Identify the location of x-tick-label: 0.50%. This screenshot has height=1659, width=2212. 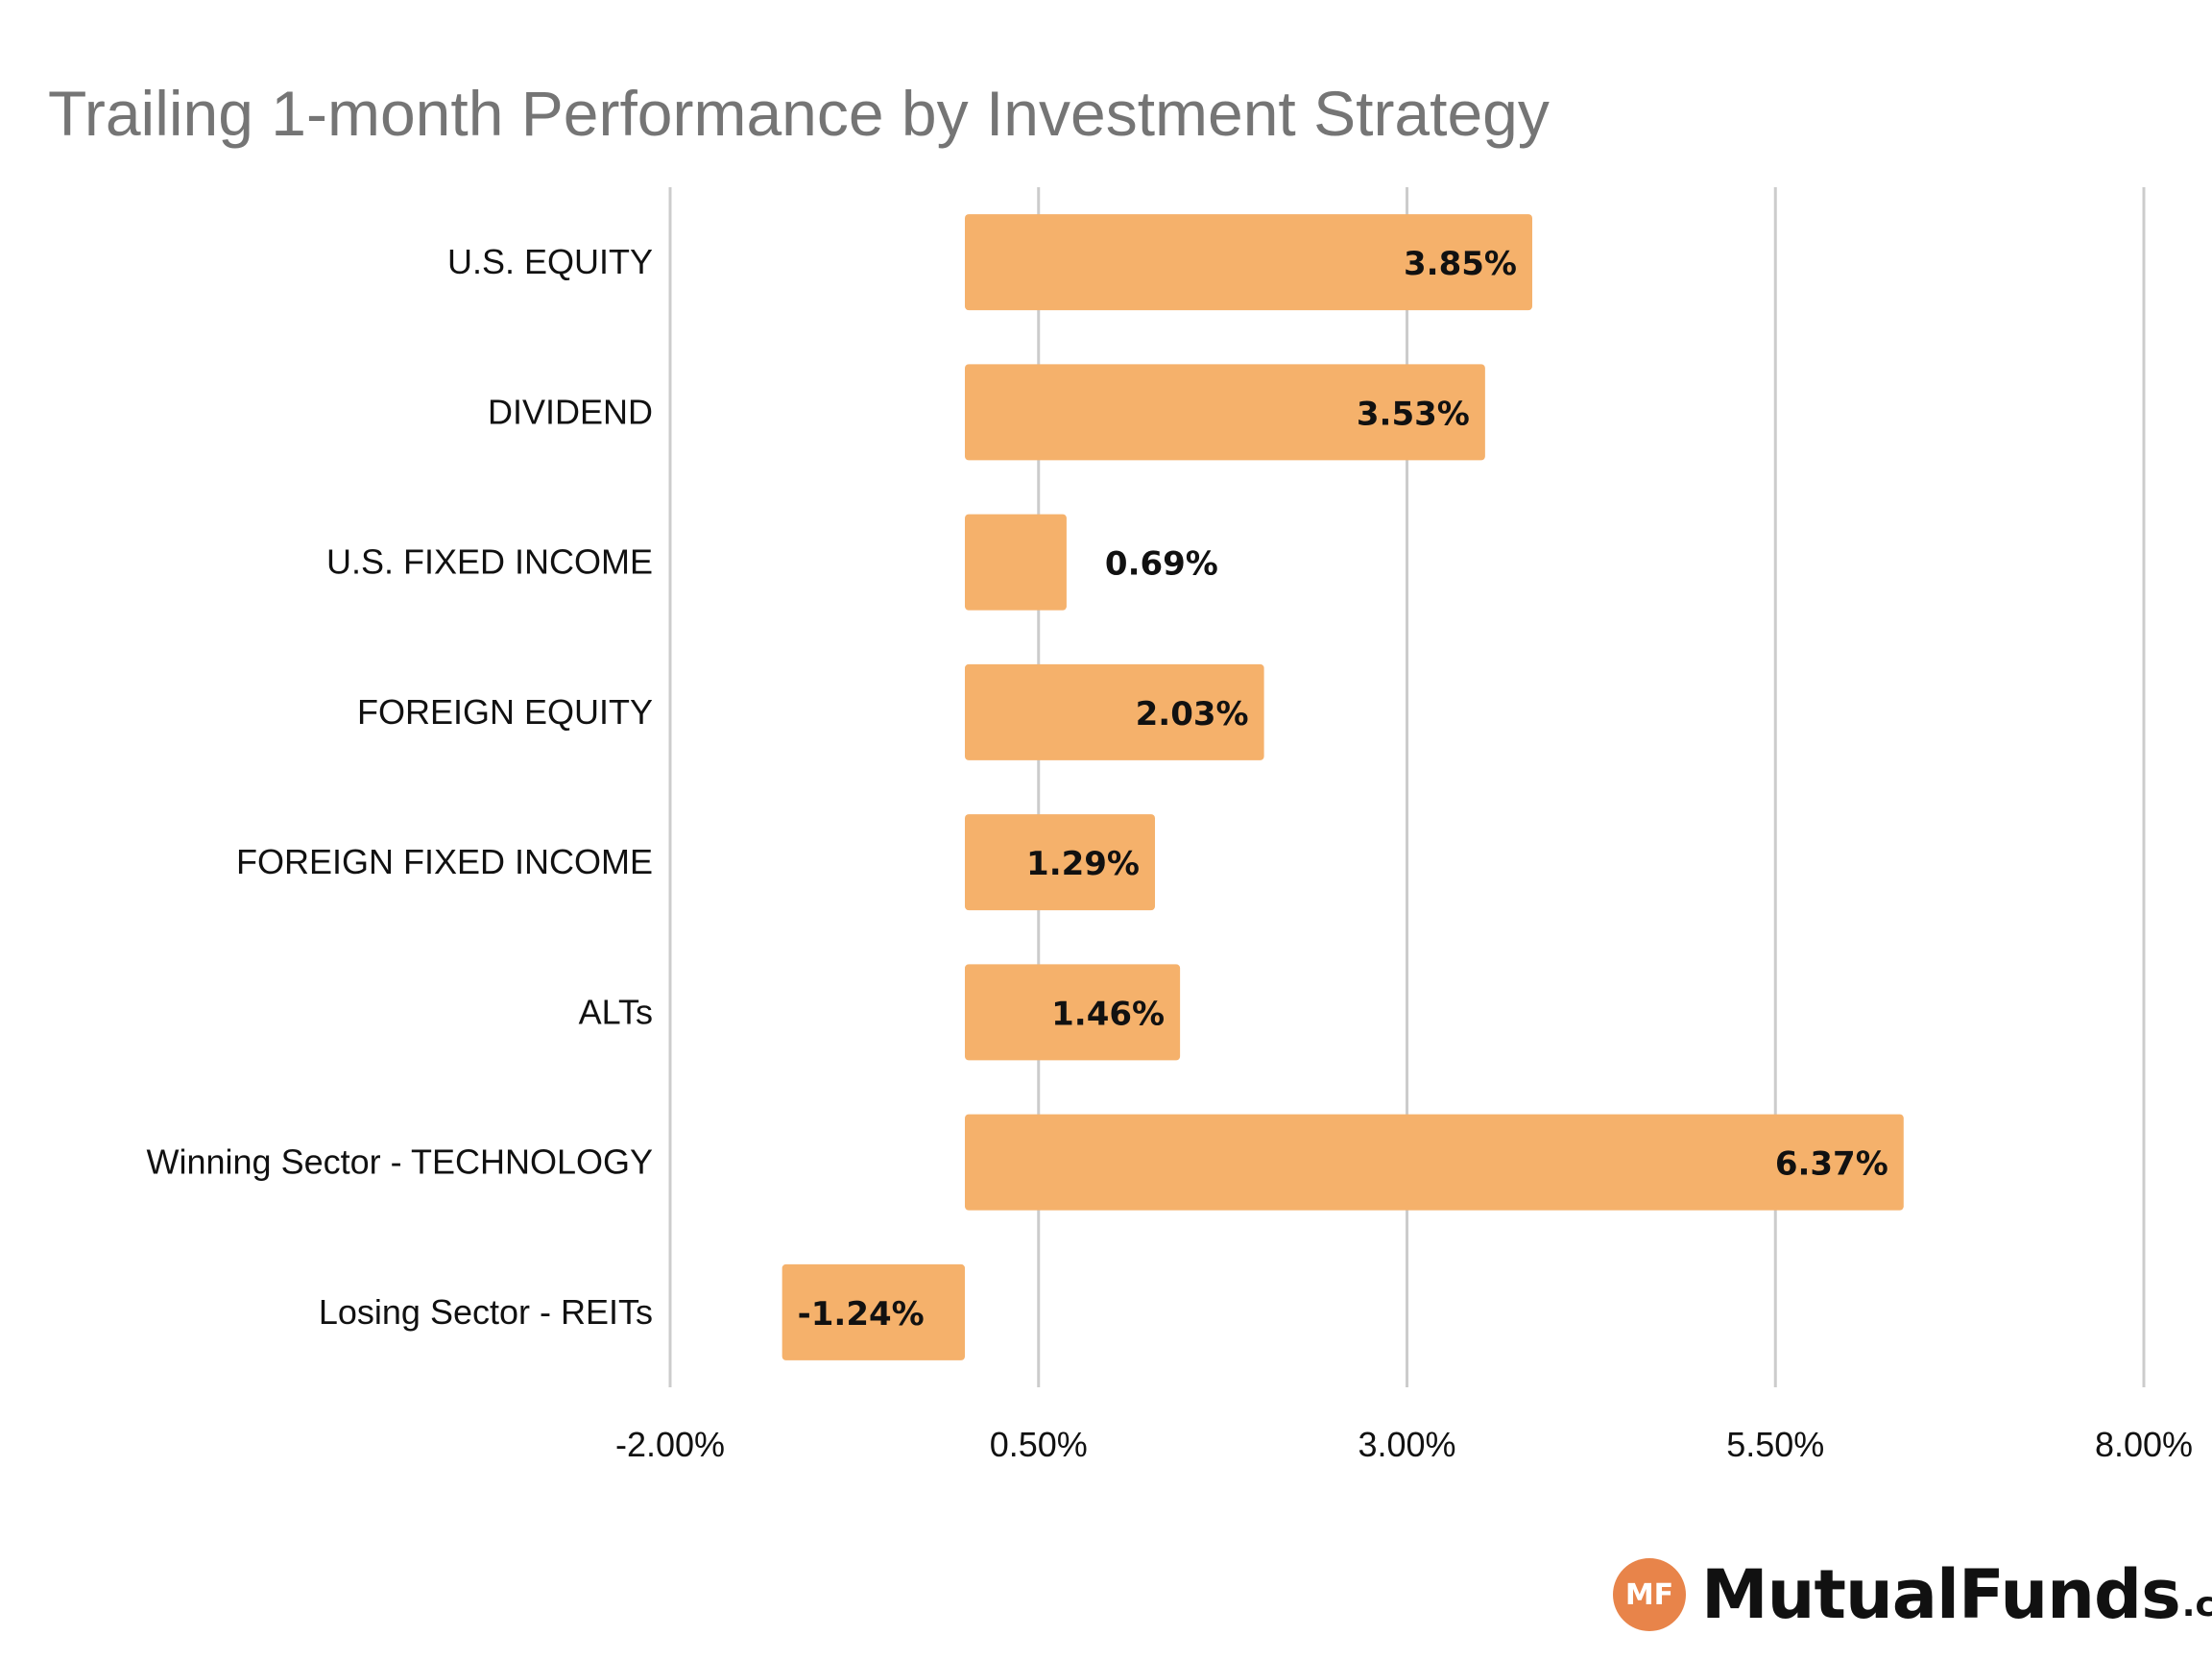
(1039, 1444).